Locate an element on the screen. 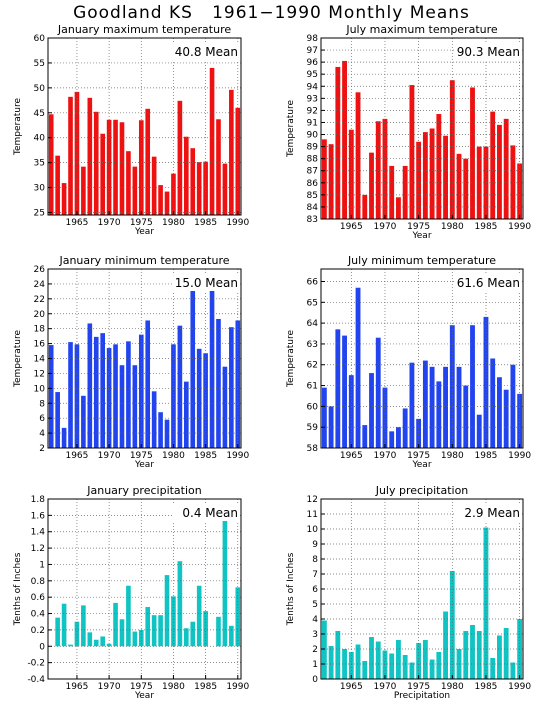 This screenshot has width=543, height=711. y-tick-label: 90 is located at coordinates (313, 136).